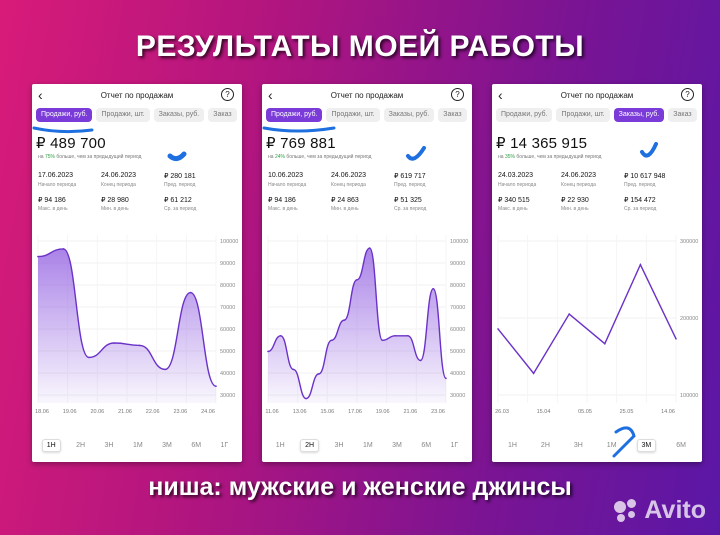 Image resolution: width=720 pixels, height=535 pixels. What do you see at coordinates (502, 412) in the screenshot?
I see `x-tick-label: 26.03` at bounding box center [502, 412].